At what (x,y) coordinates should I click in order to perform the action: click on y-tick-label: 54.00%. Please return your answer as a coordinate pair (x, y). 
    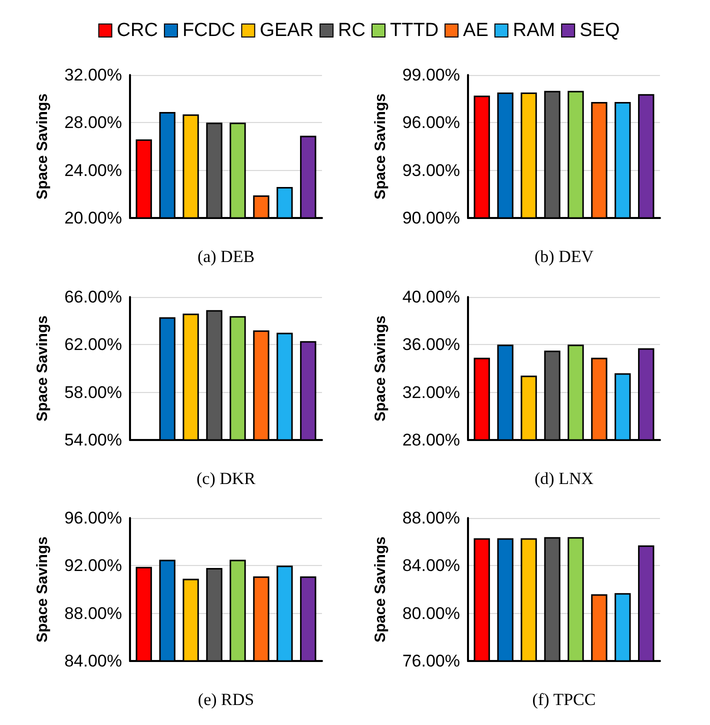
    Looking at the image, I should click on (93, 440).